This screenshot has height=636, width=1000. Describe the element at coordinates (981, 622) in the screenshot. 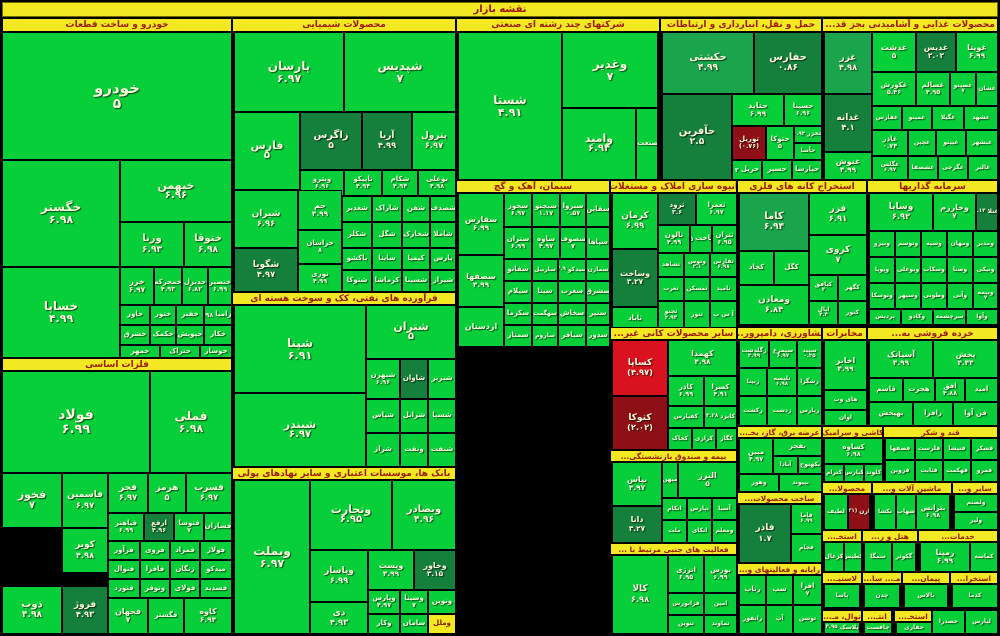

I see `treemap-tile: لپارس` at that location.